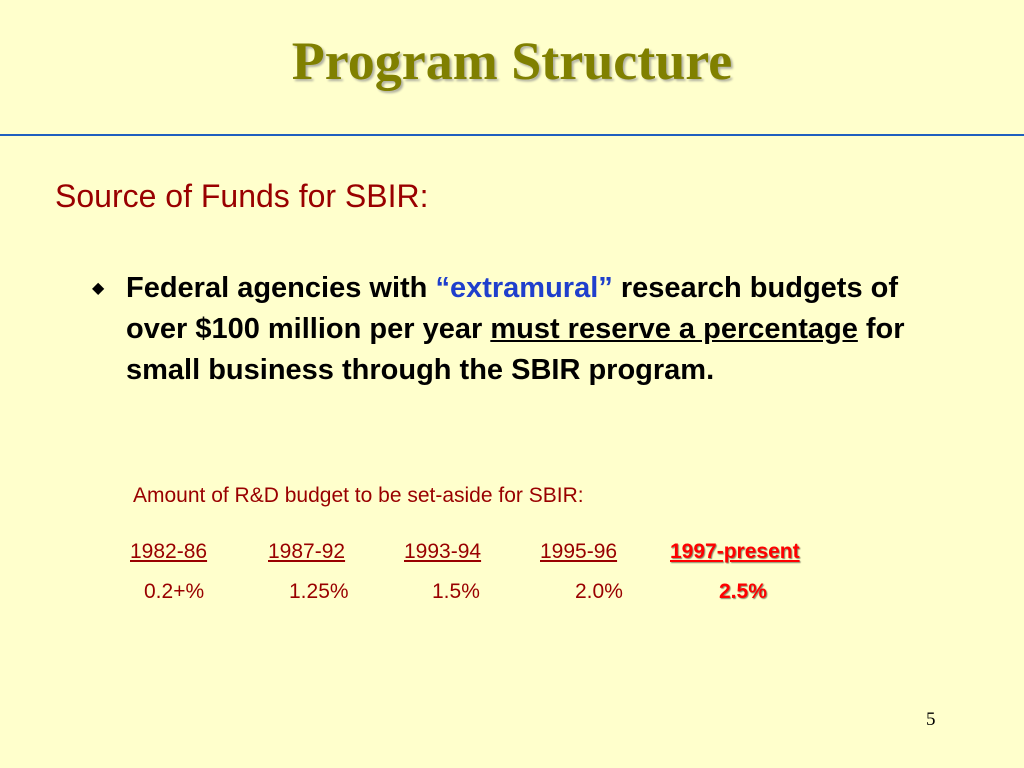  Describe the element at coordinates (512, 61) in the screenshot. I see `slide-title: Program Structure` at that location.